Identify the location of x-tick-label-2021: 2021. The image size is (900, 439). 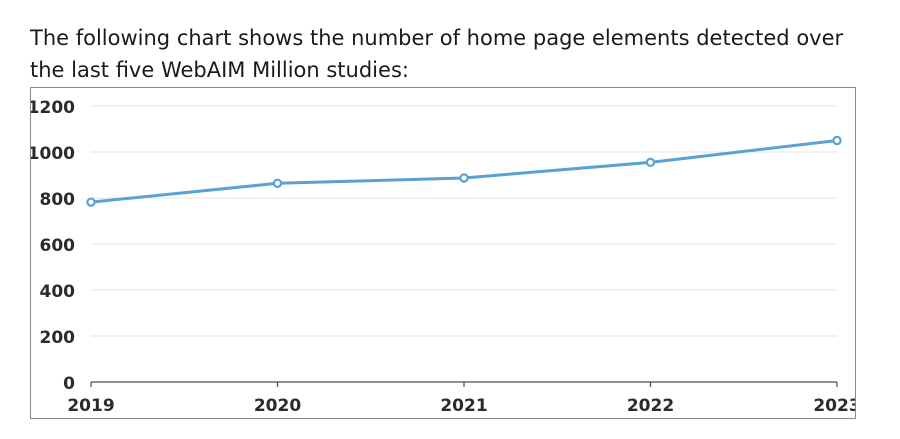
(463, 406).